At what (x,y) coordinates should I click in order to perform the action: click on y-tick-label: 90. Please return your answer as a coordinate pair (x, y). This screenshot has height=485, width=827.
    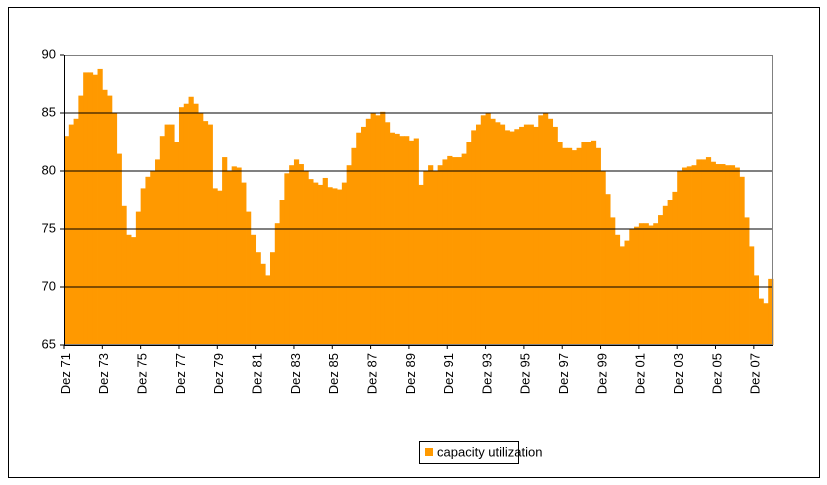
    Looking at the image, I should click on (49, 53).